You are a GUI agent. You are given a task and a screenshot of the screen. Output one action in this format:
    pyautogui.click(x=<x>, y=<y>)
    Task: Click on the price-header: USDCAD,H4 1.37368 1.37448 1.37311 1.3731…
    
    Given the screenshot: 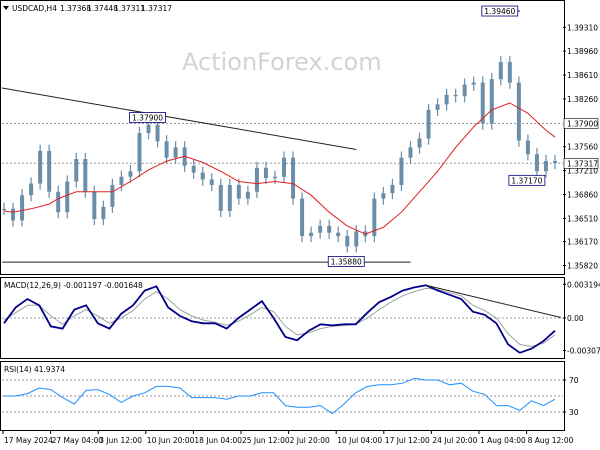 What is the action you would take?
    pyautogui.click(x=87, y=8)
    